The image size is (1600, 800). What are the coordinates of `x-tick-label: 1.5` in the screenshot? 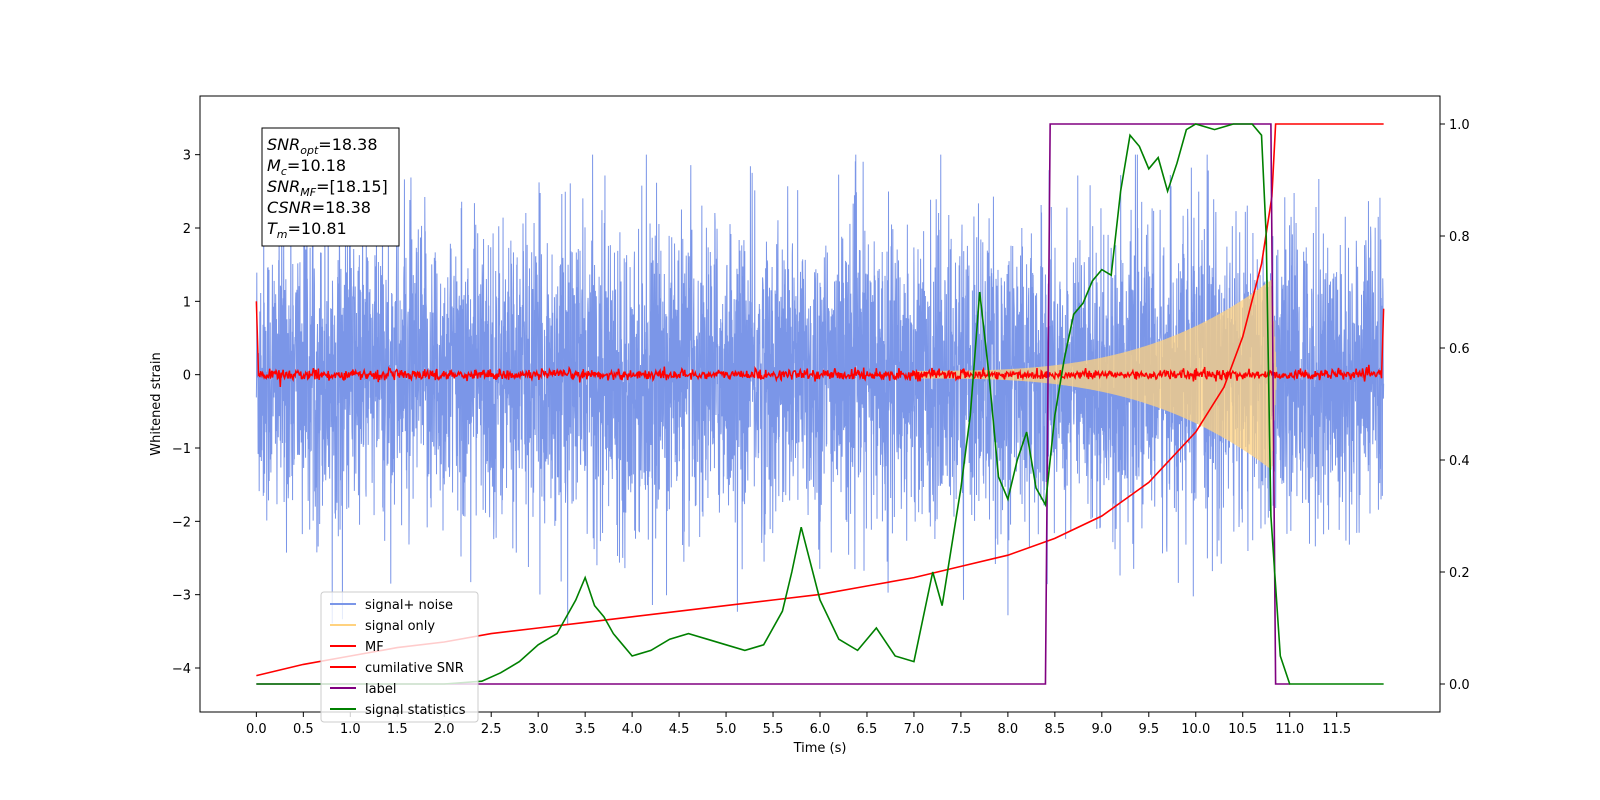 It's located at (397, 729).